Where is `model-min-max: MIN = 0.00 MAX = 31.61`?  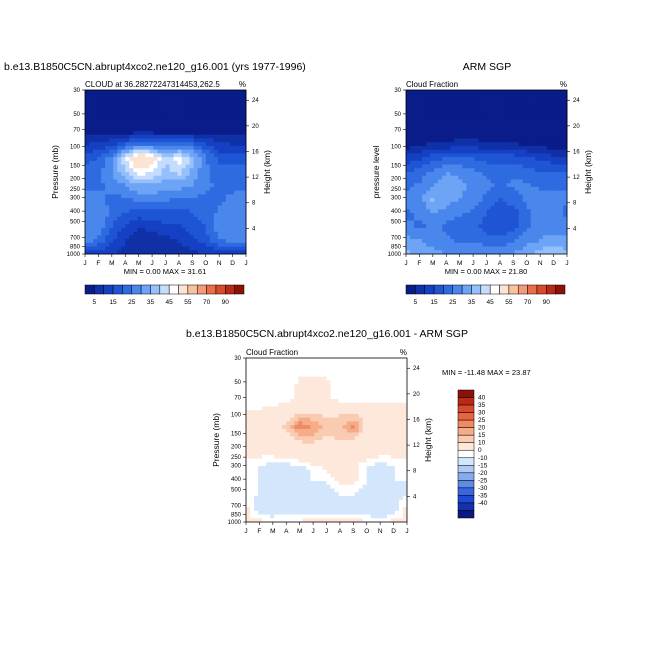 model-min-max: MIN = 0.00 MAX = 31.61 is located at coordinates (165, 271).